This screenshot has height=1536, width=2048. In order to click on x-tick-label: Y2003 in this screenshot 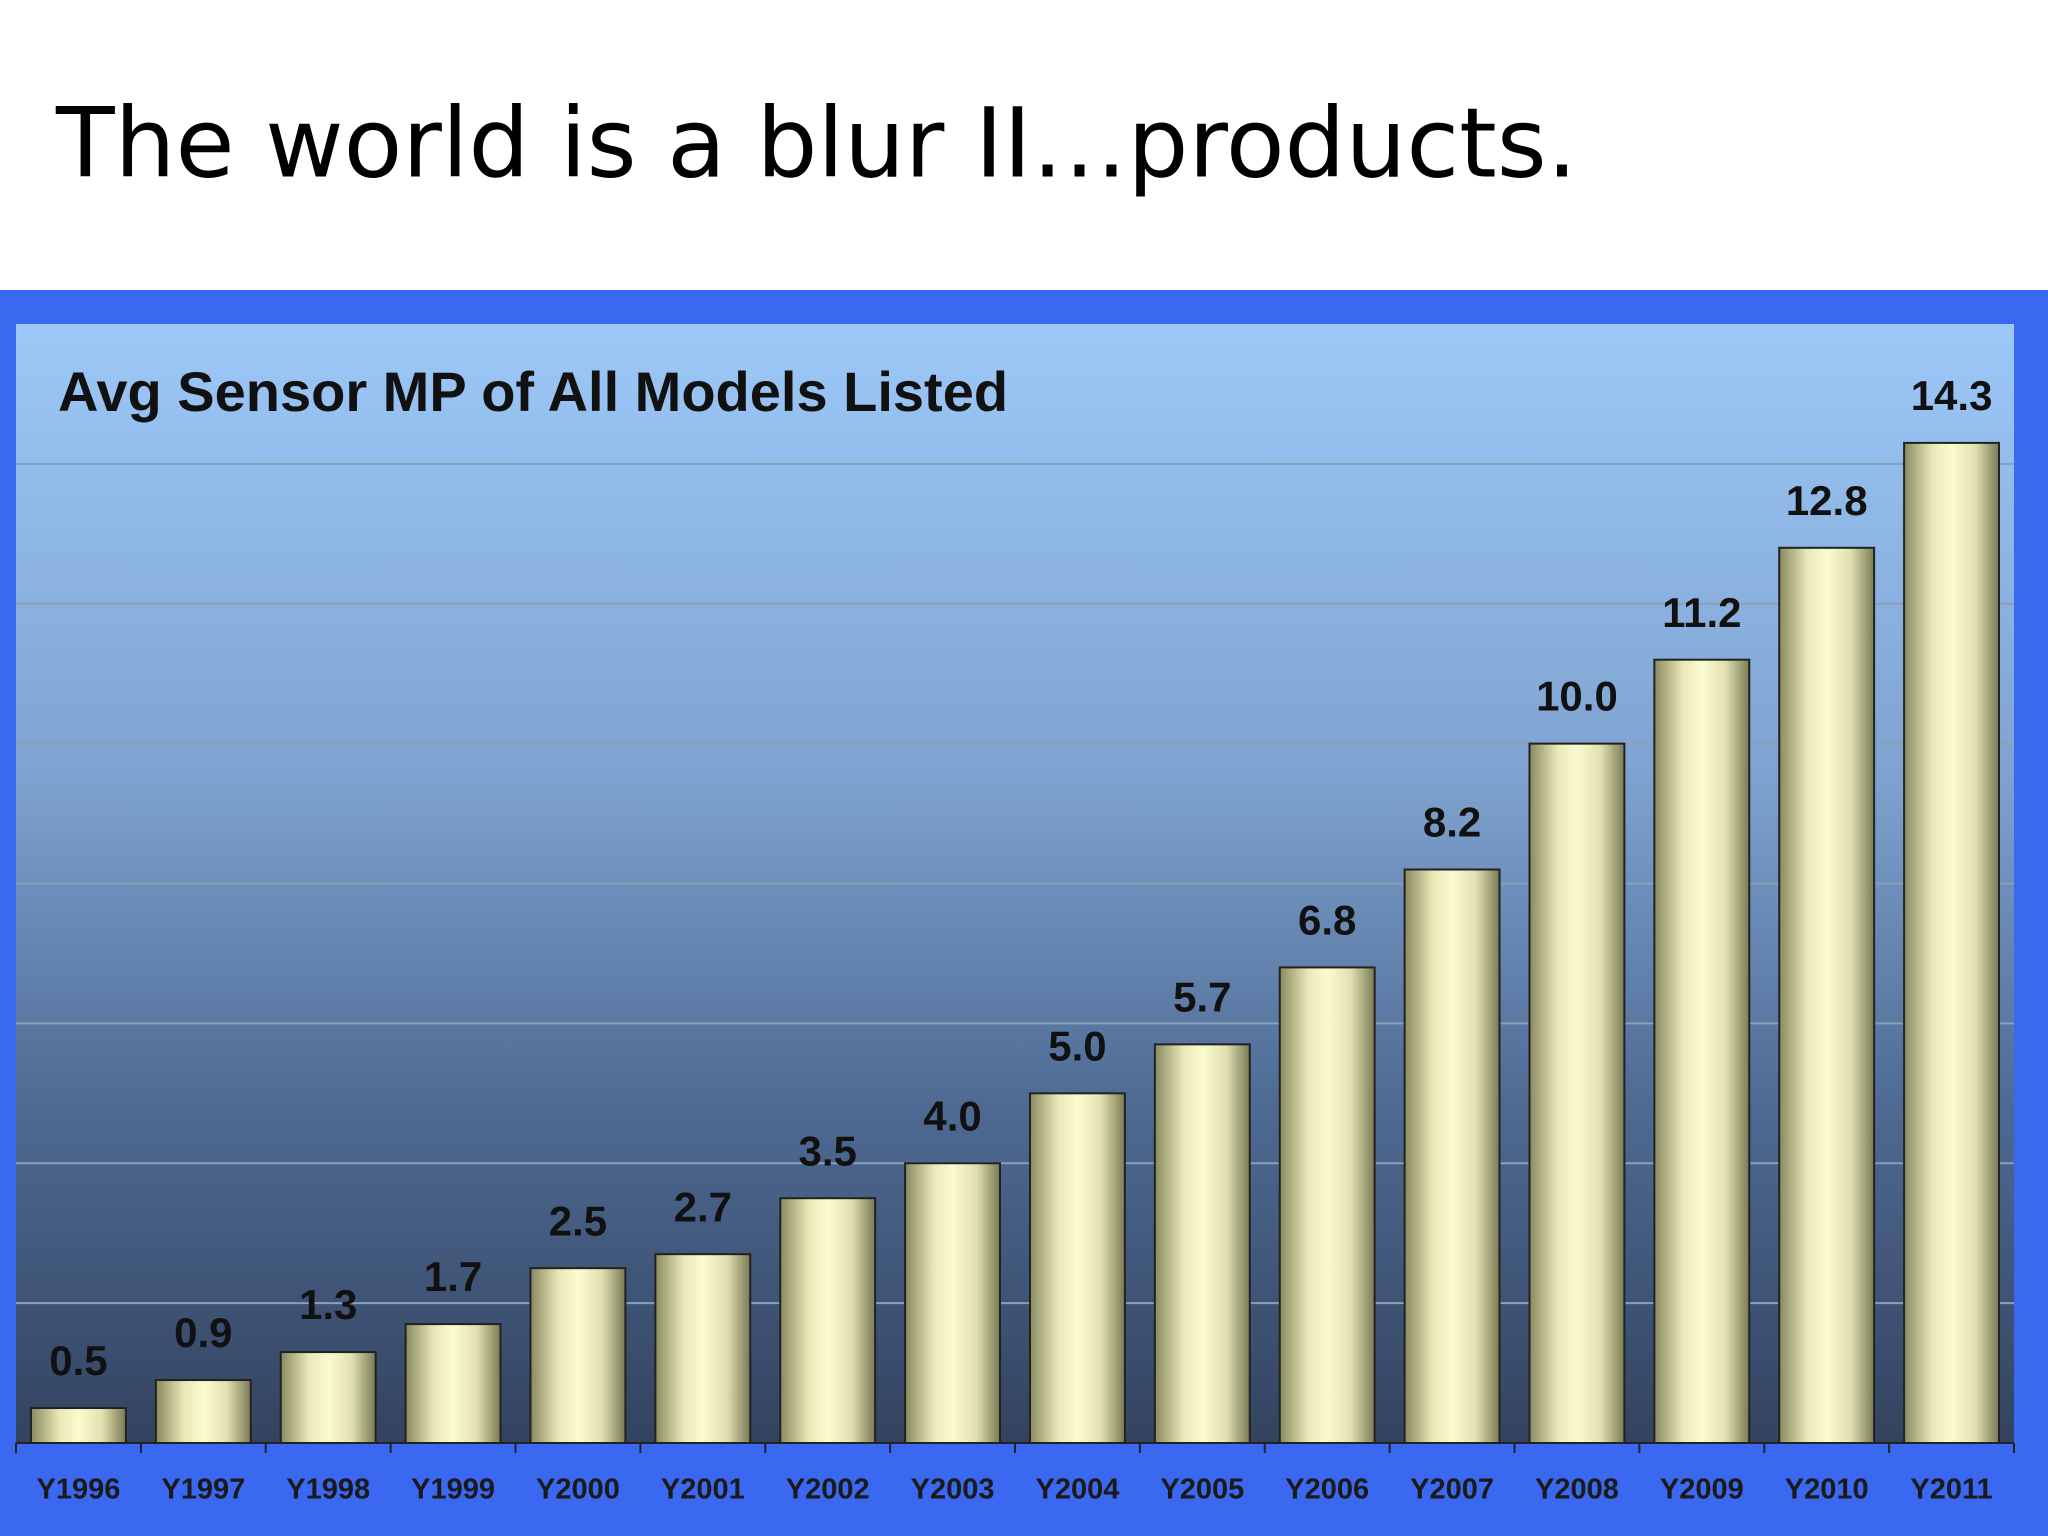, I will do `click(953, 1490)`.